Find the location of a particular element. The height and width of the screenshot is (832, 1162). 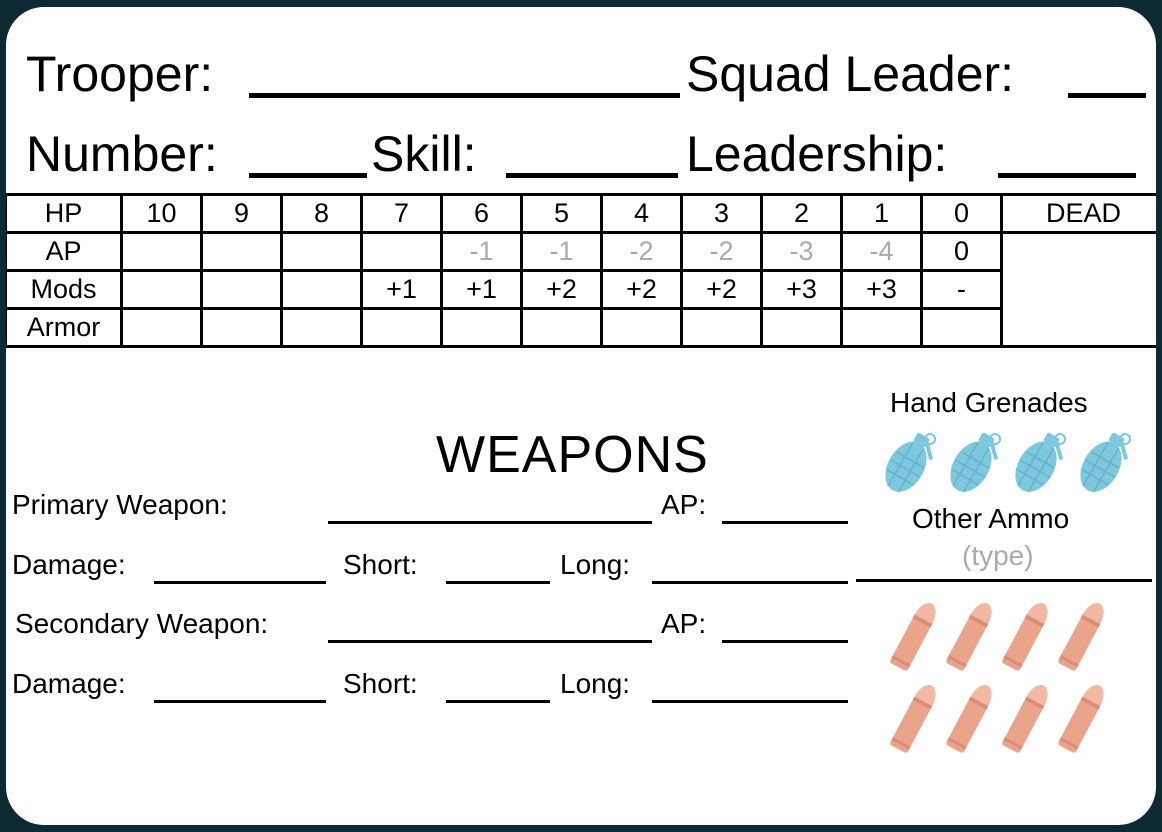

secondary-ap-label: AP: is located at coordinates (684, 623).